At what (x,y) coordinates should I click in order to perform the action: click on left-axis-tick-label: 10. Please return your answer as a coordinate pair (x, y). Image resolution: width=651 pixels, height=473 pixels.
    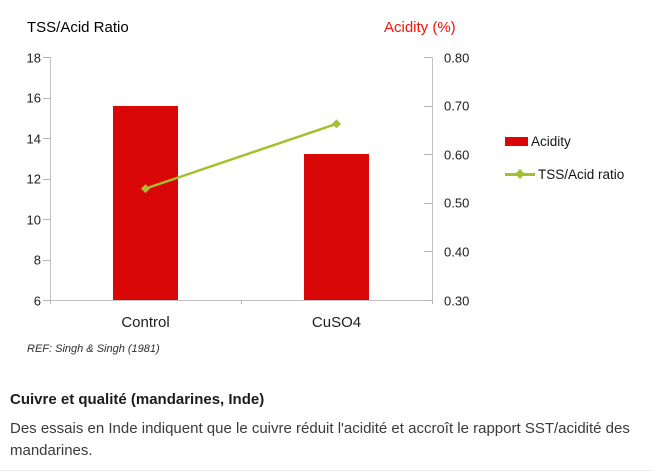
    Looking at the image, I should click on (33, 219).